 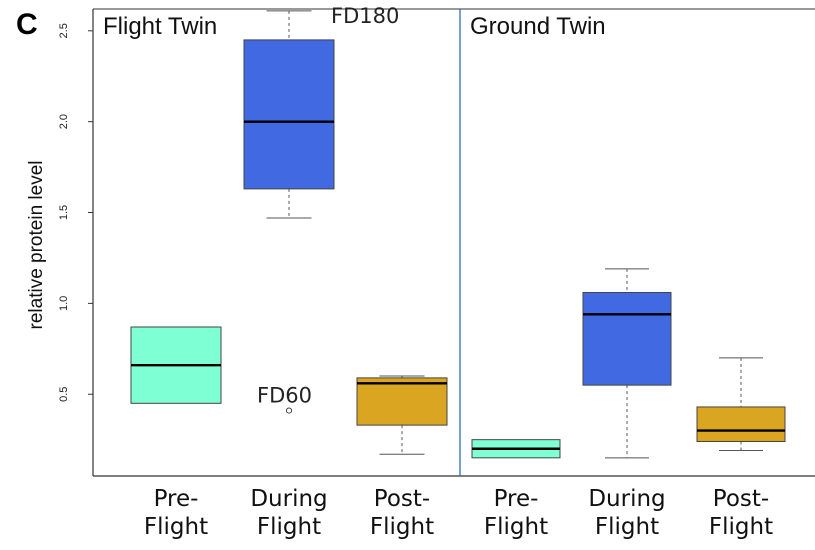 What do you see at coordinates (365, 16) in the screenshot?
I see `annotation-label: FD180` at bounding box center [365, 16].